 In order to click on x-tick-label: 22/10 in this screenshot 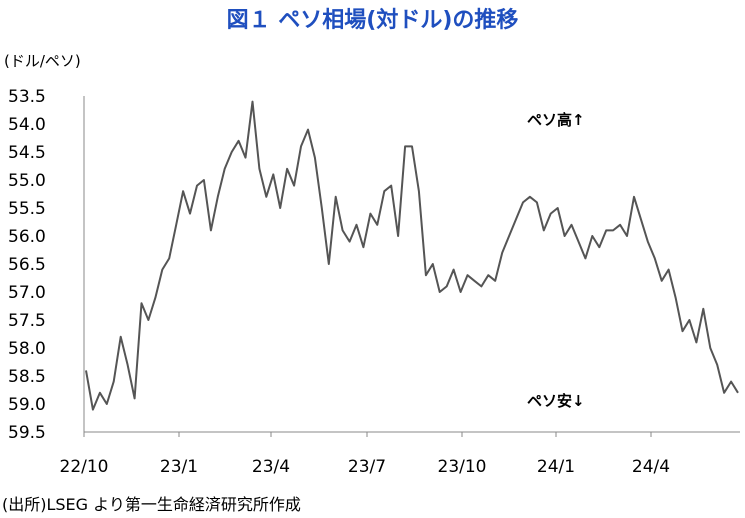, I will do `click(84, 467)`.